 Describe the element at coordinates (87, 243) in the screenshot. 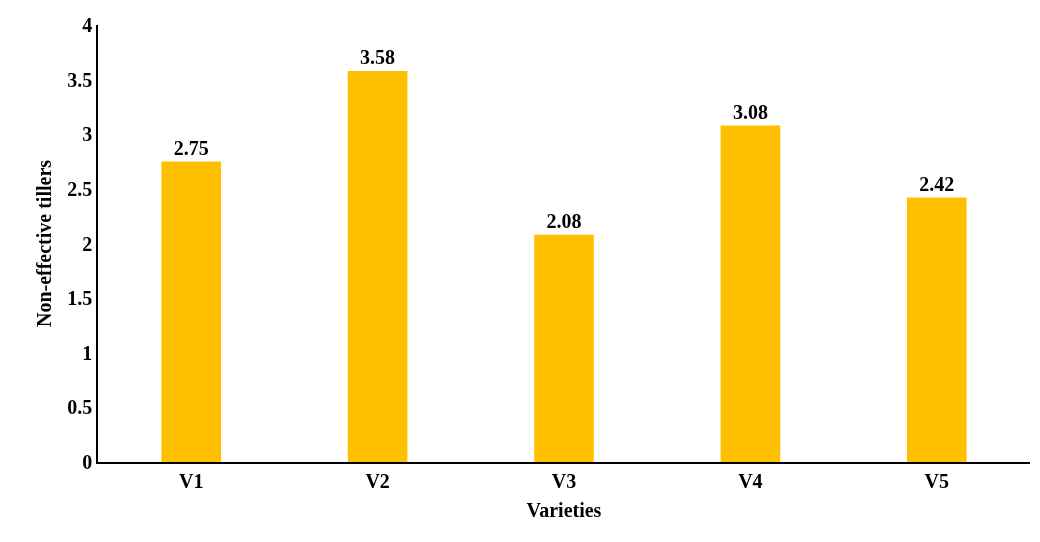

I see `y-tick-label: 2` at that location.